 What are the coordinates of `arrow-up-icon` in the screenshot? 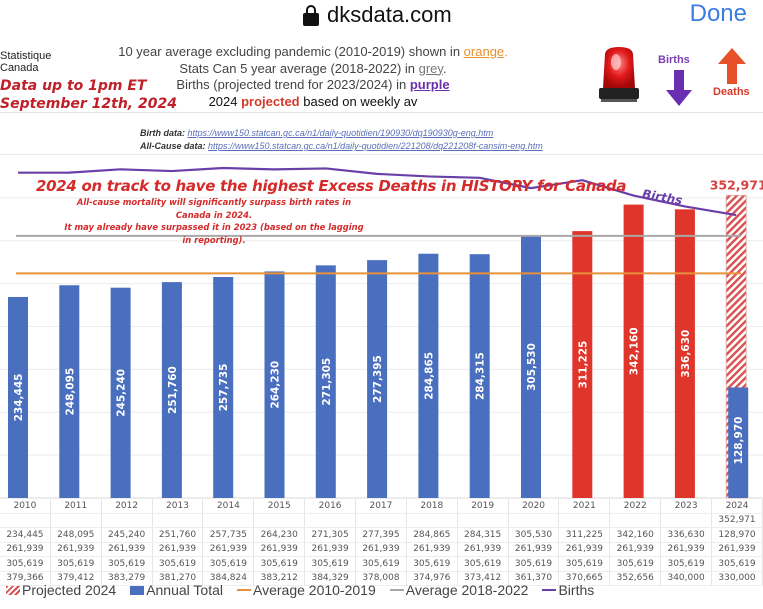 It's located at (732, 66).